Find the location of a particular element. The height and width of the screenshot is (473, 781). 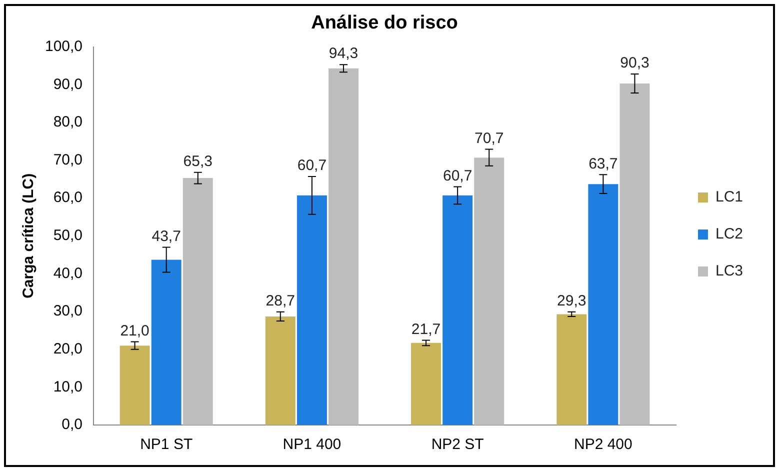

legend-label: LC1 is located at coordinates (729, 197).